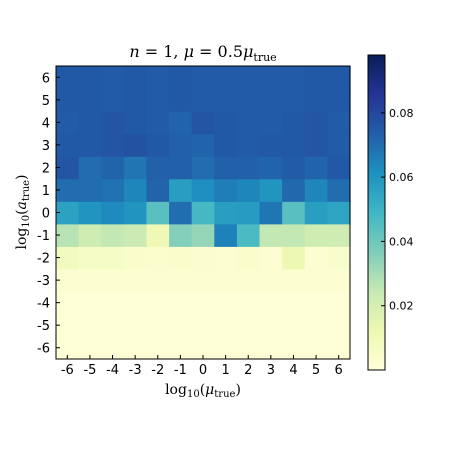 The height and width of the screenshot is (463, 454). I want to click on y-tick-label: -2, so click(43, 259).